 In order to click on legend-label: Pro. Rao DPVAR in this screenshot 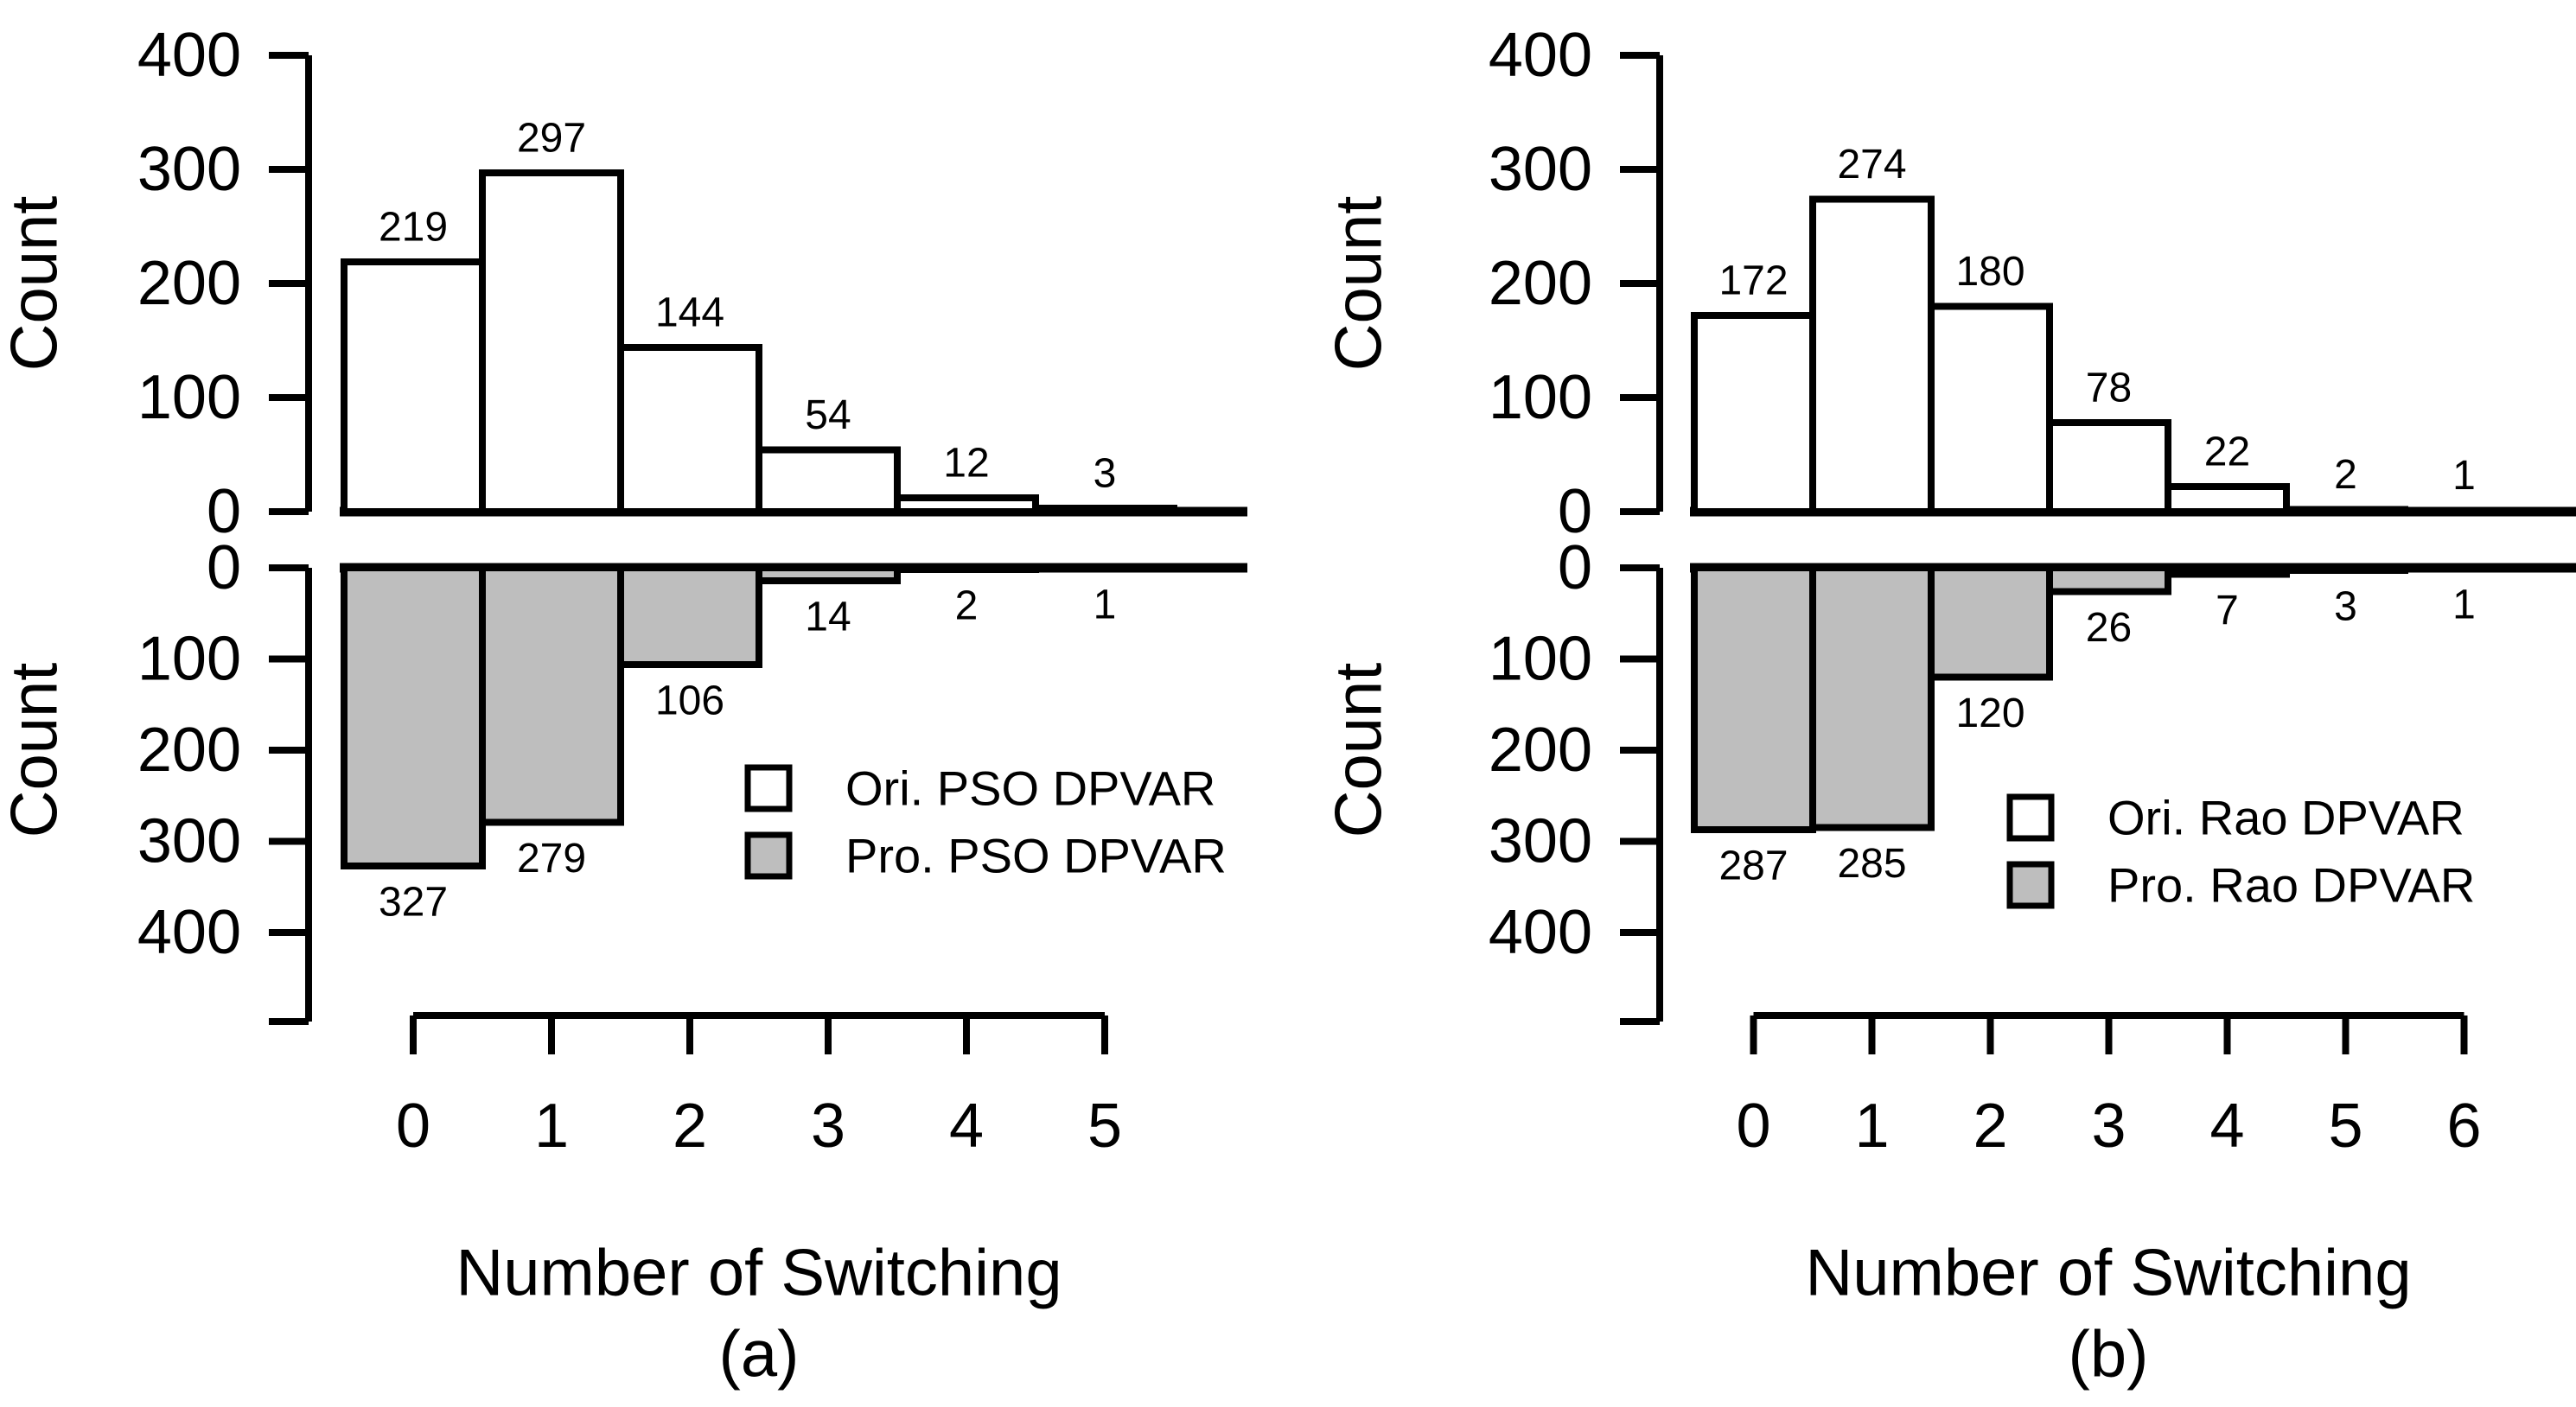, I will do `click(2291, 885)`.